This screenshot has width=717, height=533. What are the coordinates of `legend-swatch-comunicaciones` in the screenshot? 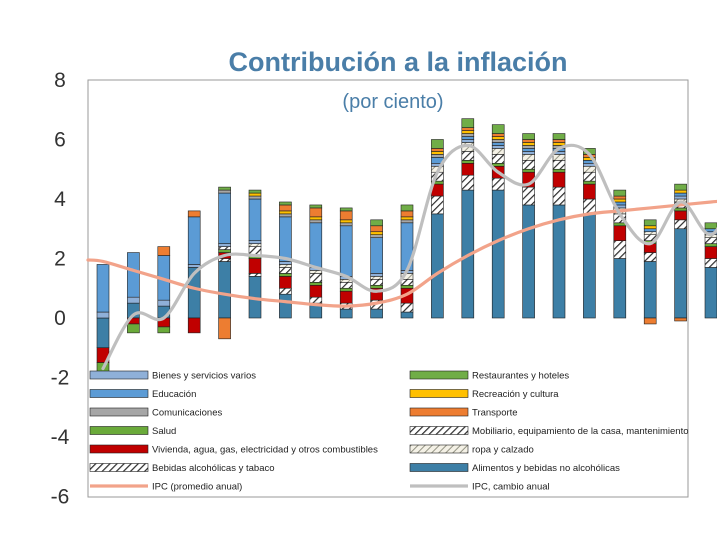 It's located at (119, 412).